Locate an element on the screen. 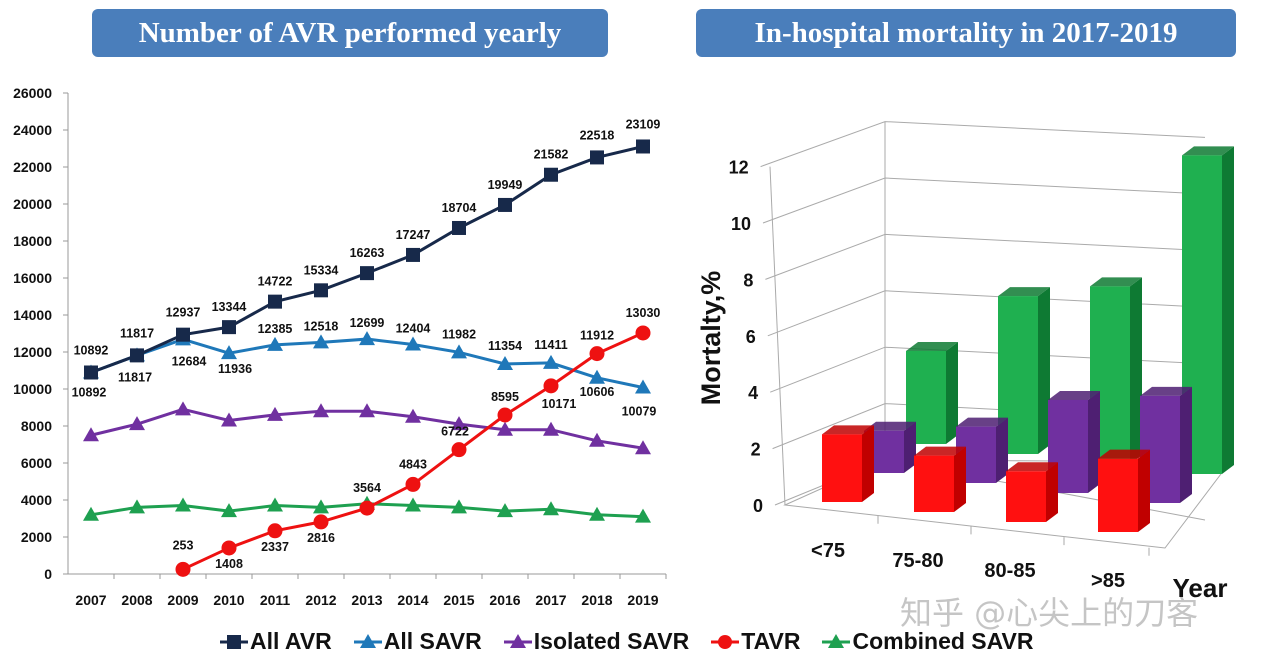 The image size is (1280, 657). data-label: 11354 is located at coordinates (505, 346).